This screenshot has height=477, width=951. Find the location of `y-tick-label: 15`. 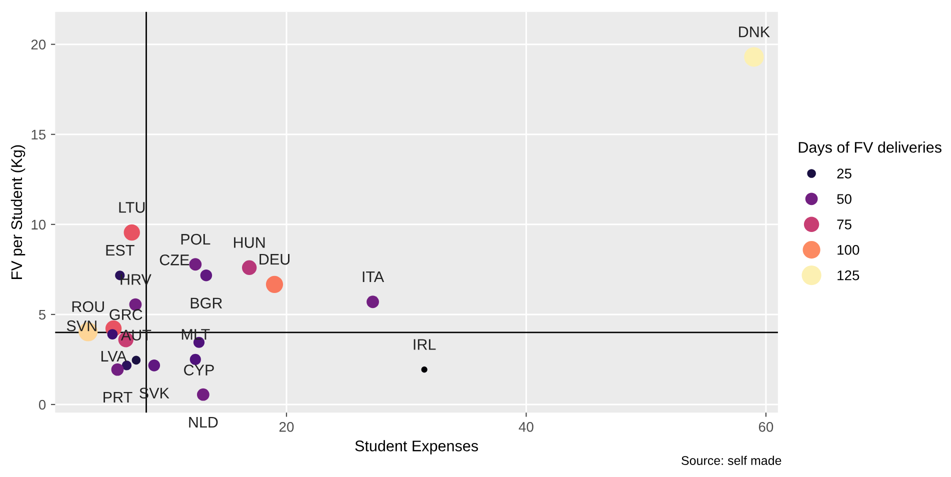

y-tick-label: 15 is located at coordinates (39, 135).